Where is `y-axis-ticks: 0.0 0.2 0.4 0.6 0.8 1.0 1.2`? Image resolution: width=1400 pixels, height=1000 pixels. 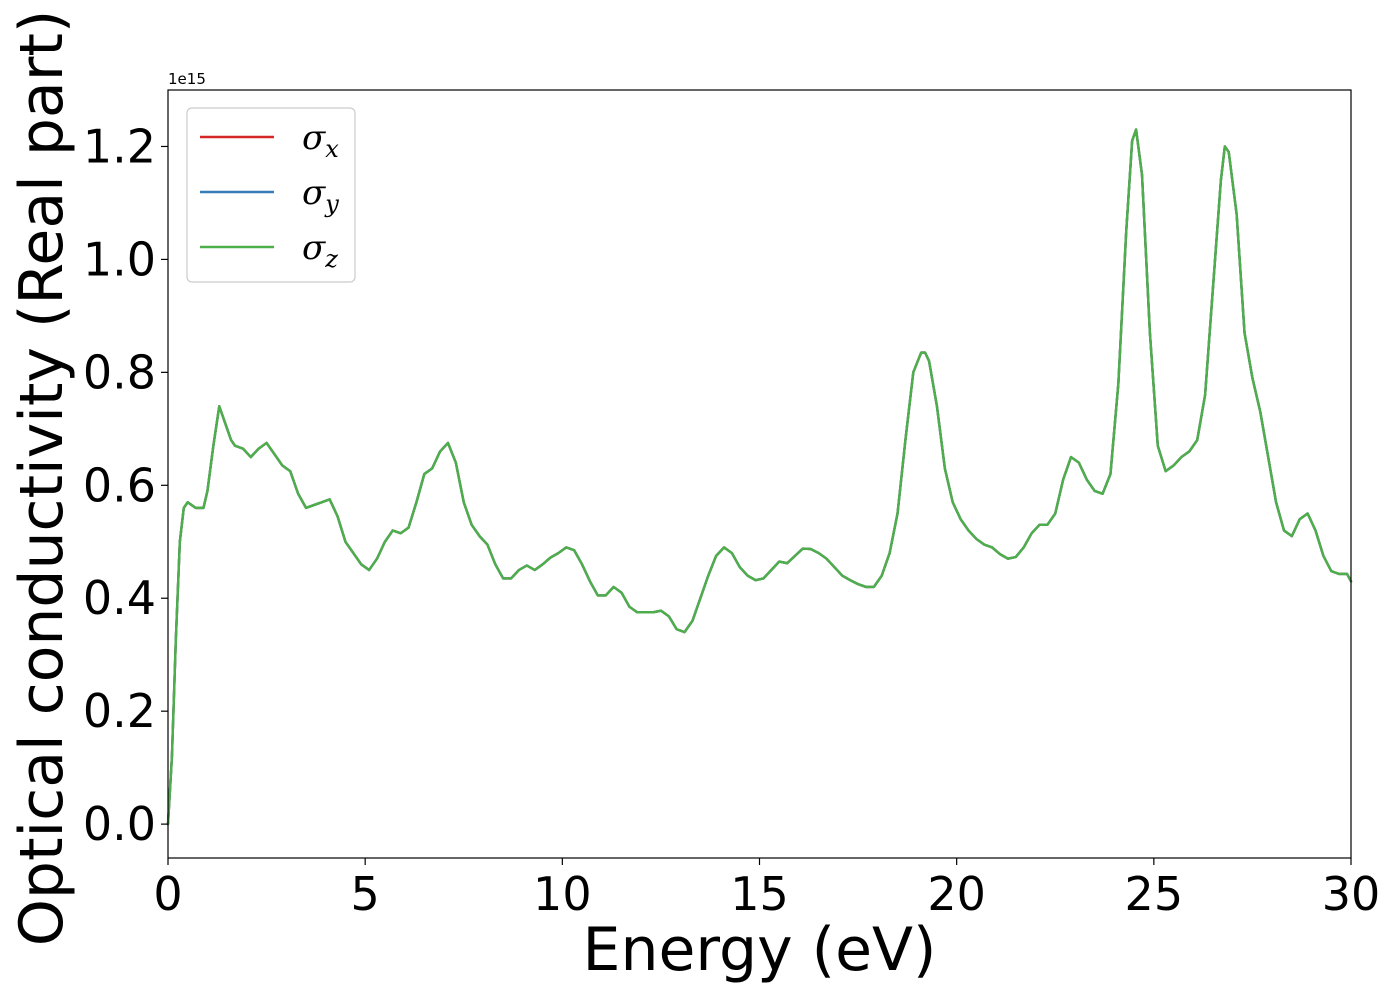
y-axis-ticks: 0.0 0.2 0.4 0.6 0.8 1.0 1.2 is located at coordinates (125, 485).